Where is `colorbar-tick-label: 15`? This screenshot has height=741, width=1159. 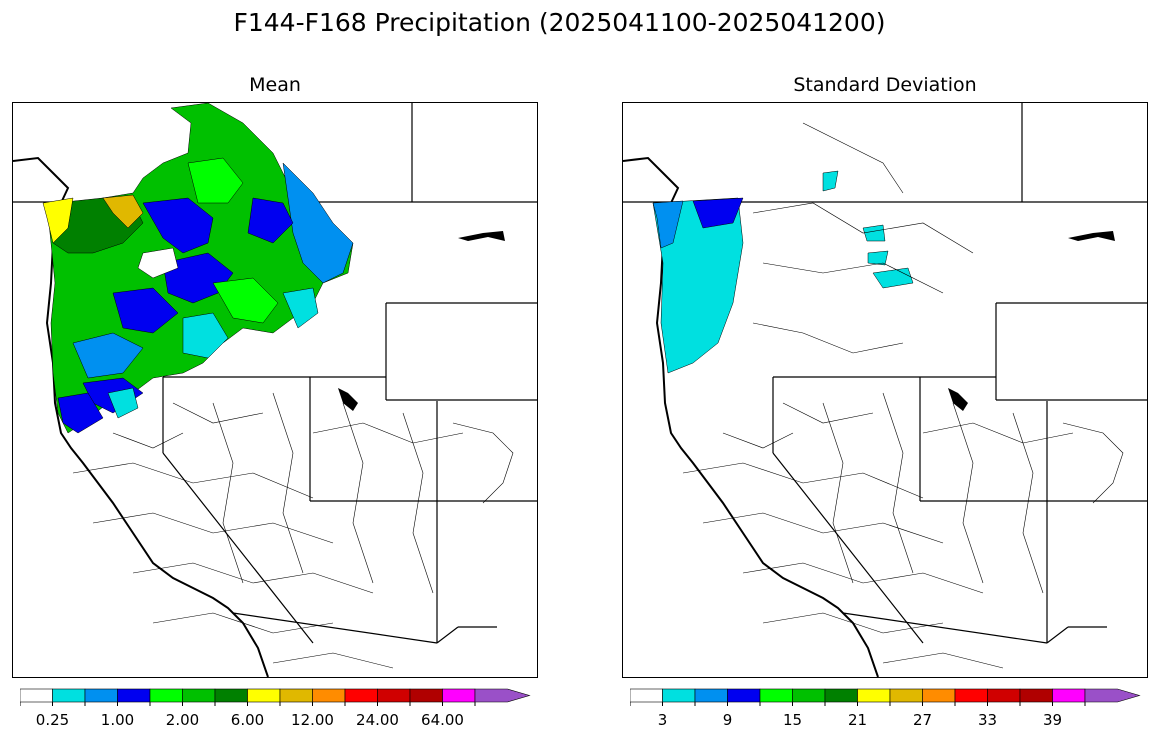
colorbar-tick-label: 15 is located at coordinates (792, 720).